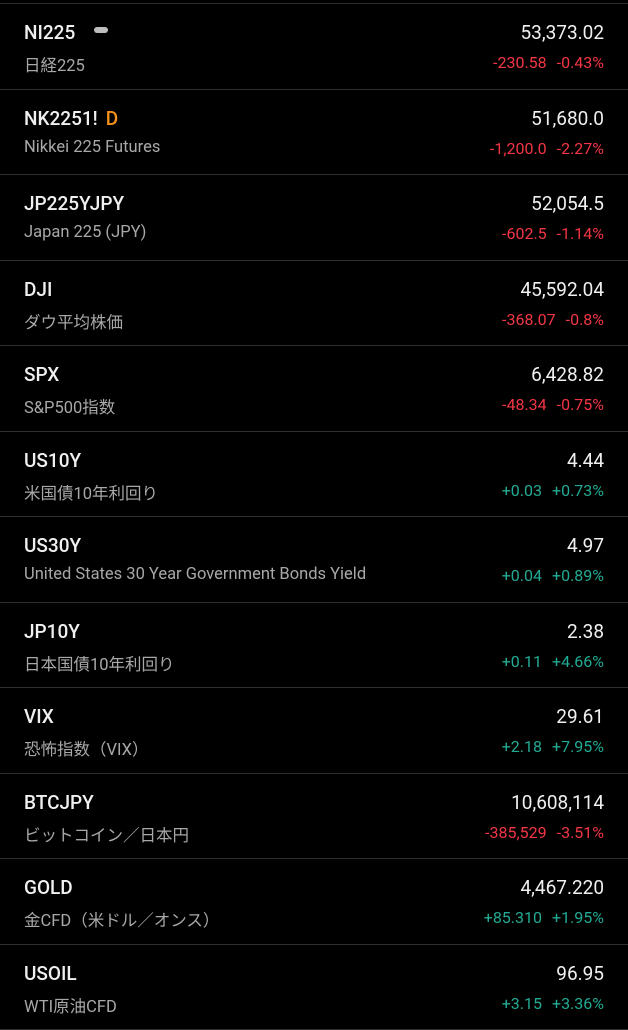 This screenshot has height=1030, width=628. What do you see at coordinates (578, 661) in the screenshot?
I see `change-percent: +4.66%` at bounding box center [578, 661].